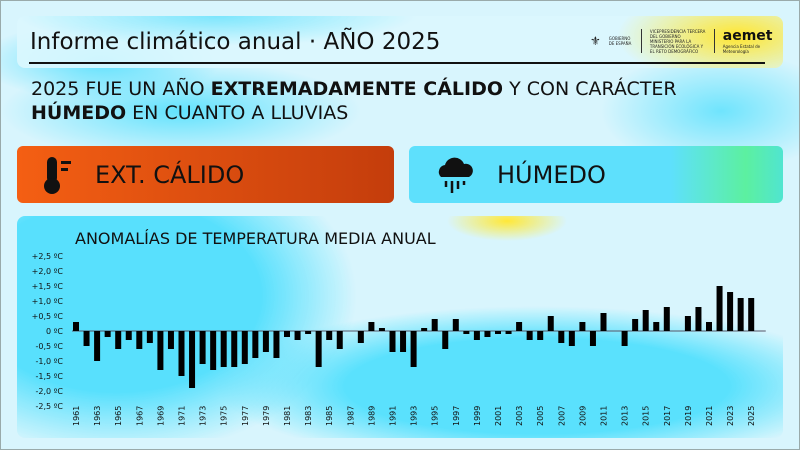 The width and height of the screenshot is (800, 450). I want to click on x-tick-label: 1973, so click(203, 416).